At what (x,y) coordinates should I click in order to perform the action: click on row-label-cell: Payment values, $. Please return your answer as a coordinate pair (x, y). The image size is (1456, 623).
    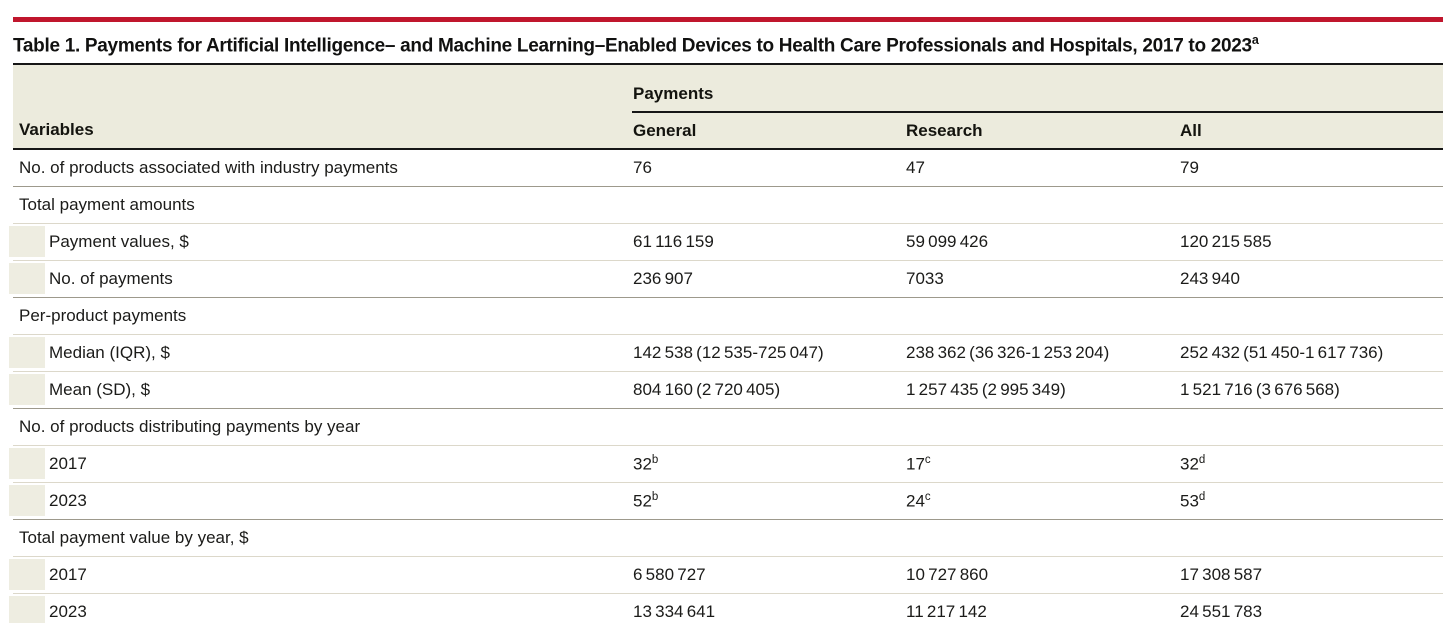
    Looking at the image, I should click on (320, 242).